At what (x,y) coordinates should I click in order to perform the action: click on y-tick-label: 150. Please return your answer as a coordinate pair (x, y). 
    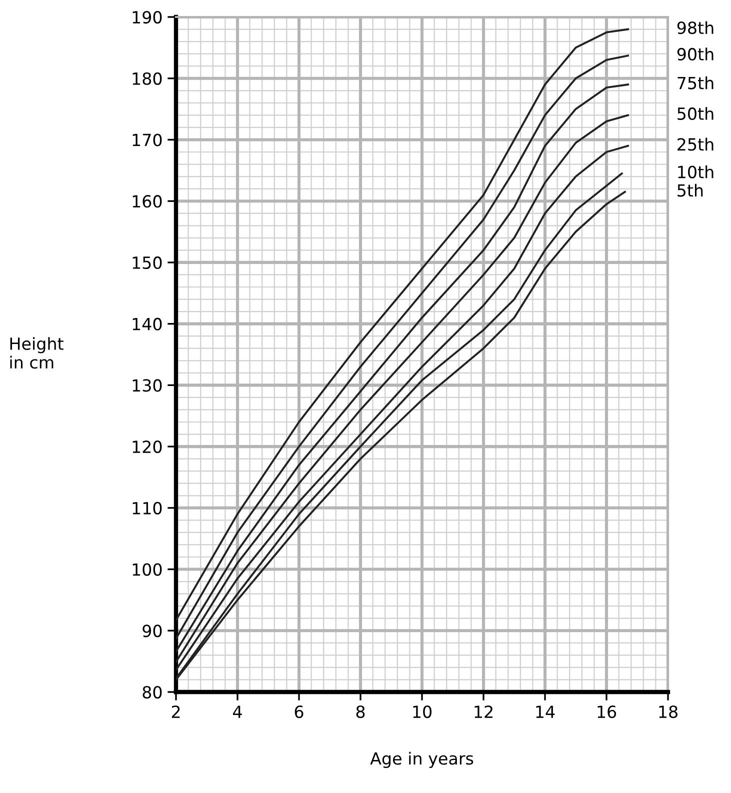
    Looking at the image, I should click on (147, 263).